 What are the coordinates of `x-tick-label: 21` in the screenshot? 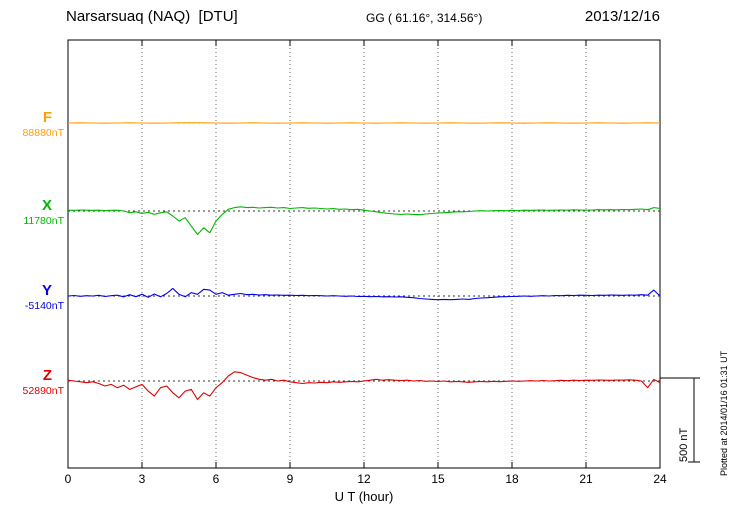 It's located at (586, 479).